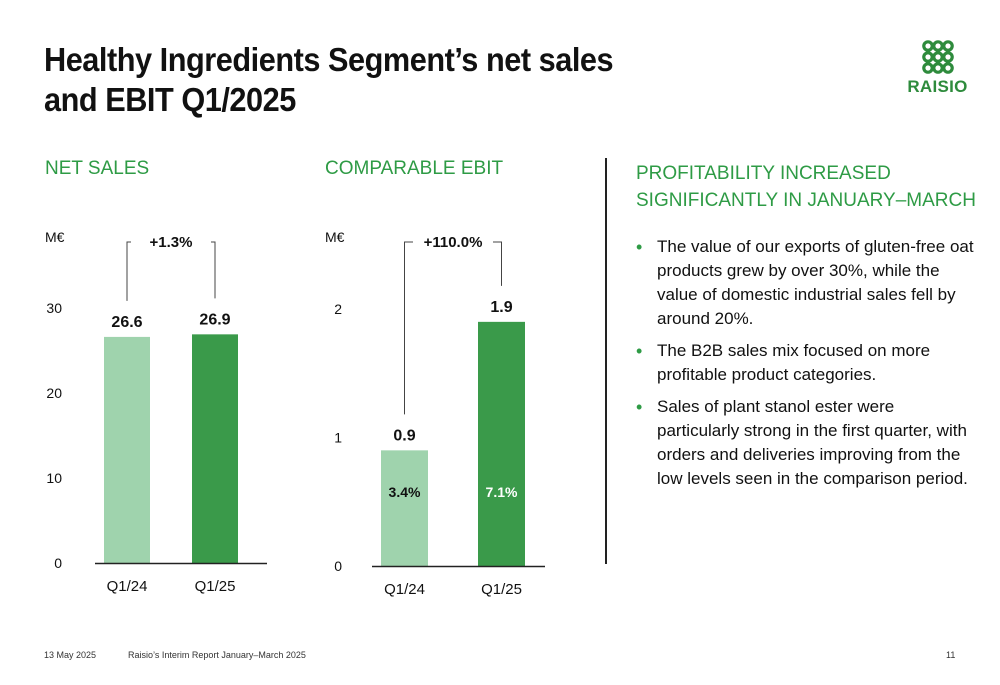 This screenshot has width=1000, height=685. Describe the element at coordinates (338, 438) in the screenshot. I see `y-tick-label: 1` at that location.